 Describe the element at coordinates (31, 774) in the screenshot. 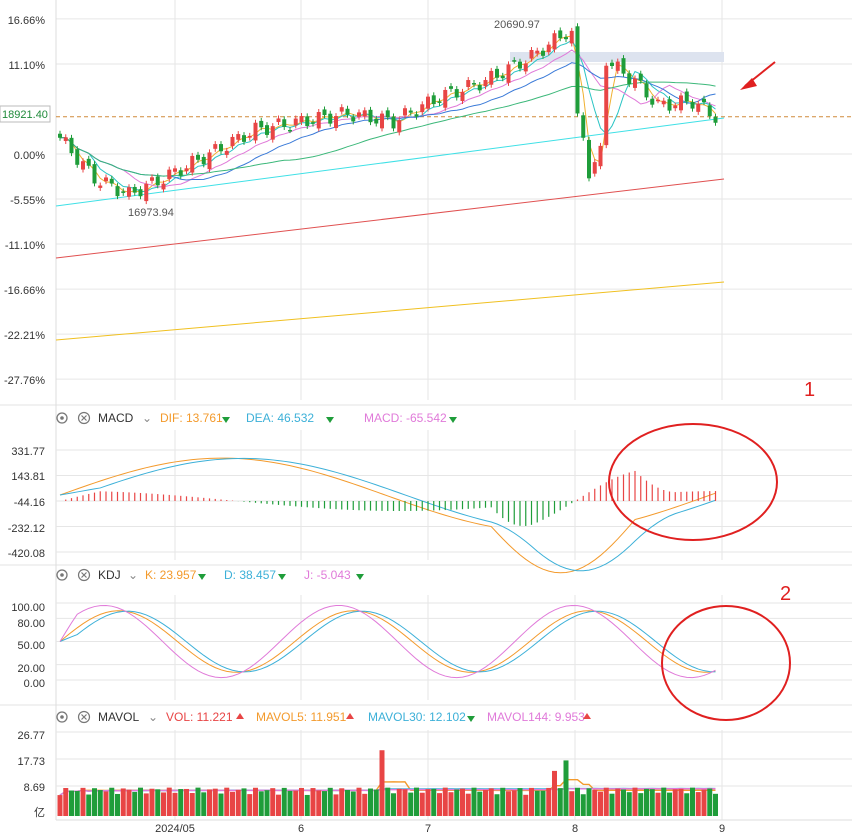

I see `mavol-y-axis: 26.77 17.73 8.69 亿` at that location.